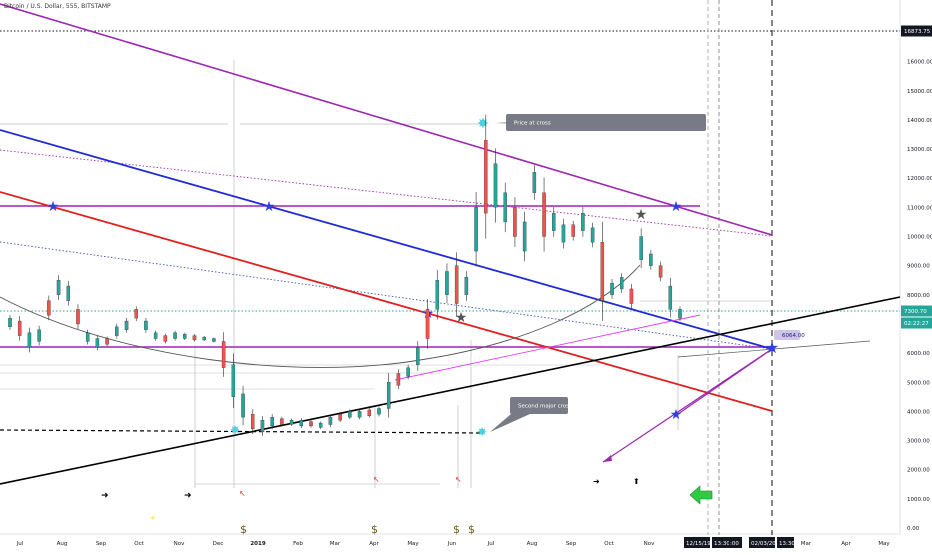 This screenshot has width=932, height=555. I want to click on y-tick-label: 1000.00, so click(918, 500).